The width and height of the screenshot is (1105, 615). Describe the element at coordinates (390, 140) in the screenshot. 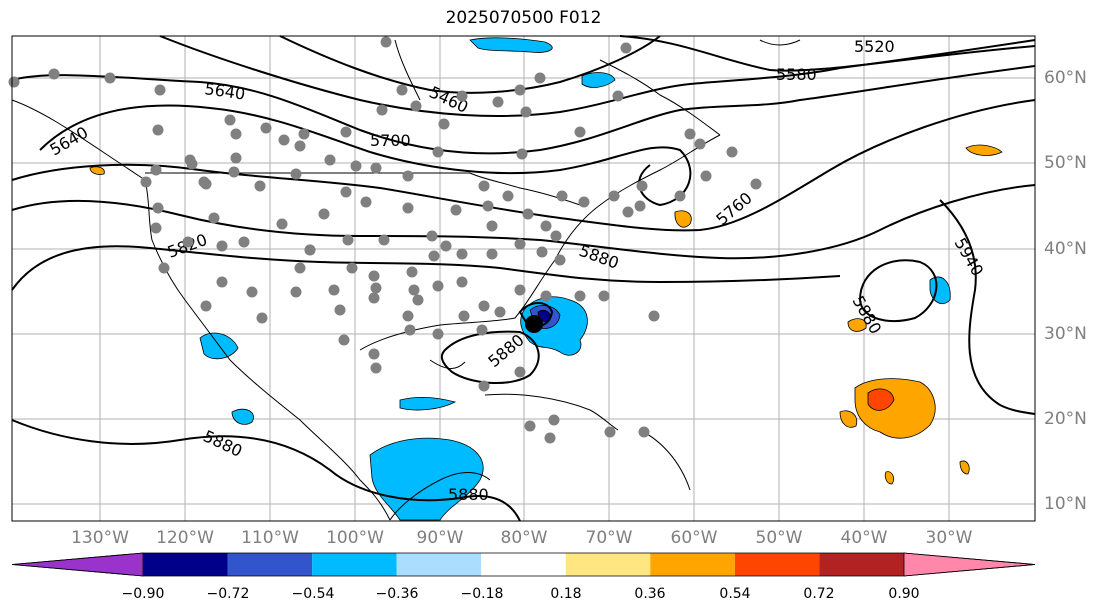

I see `contour-label: 5700` at that location.